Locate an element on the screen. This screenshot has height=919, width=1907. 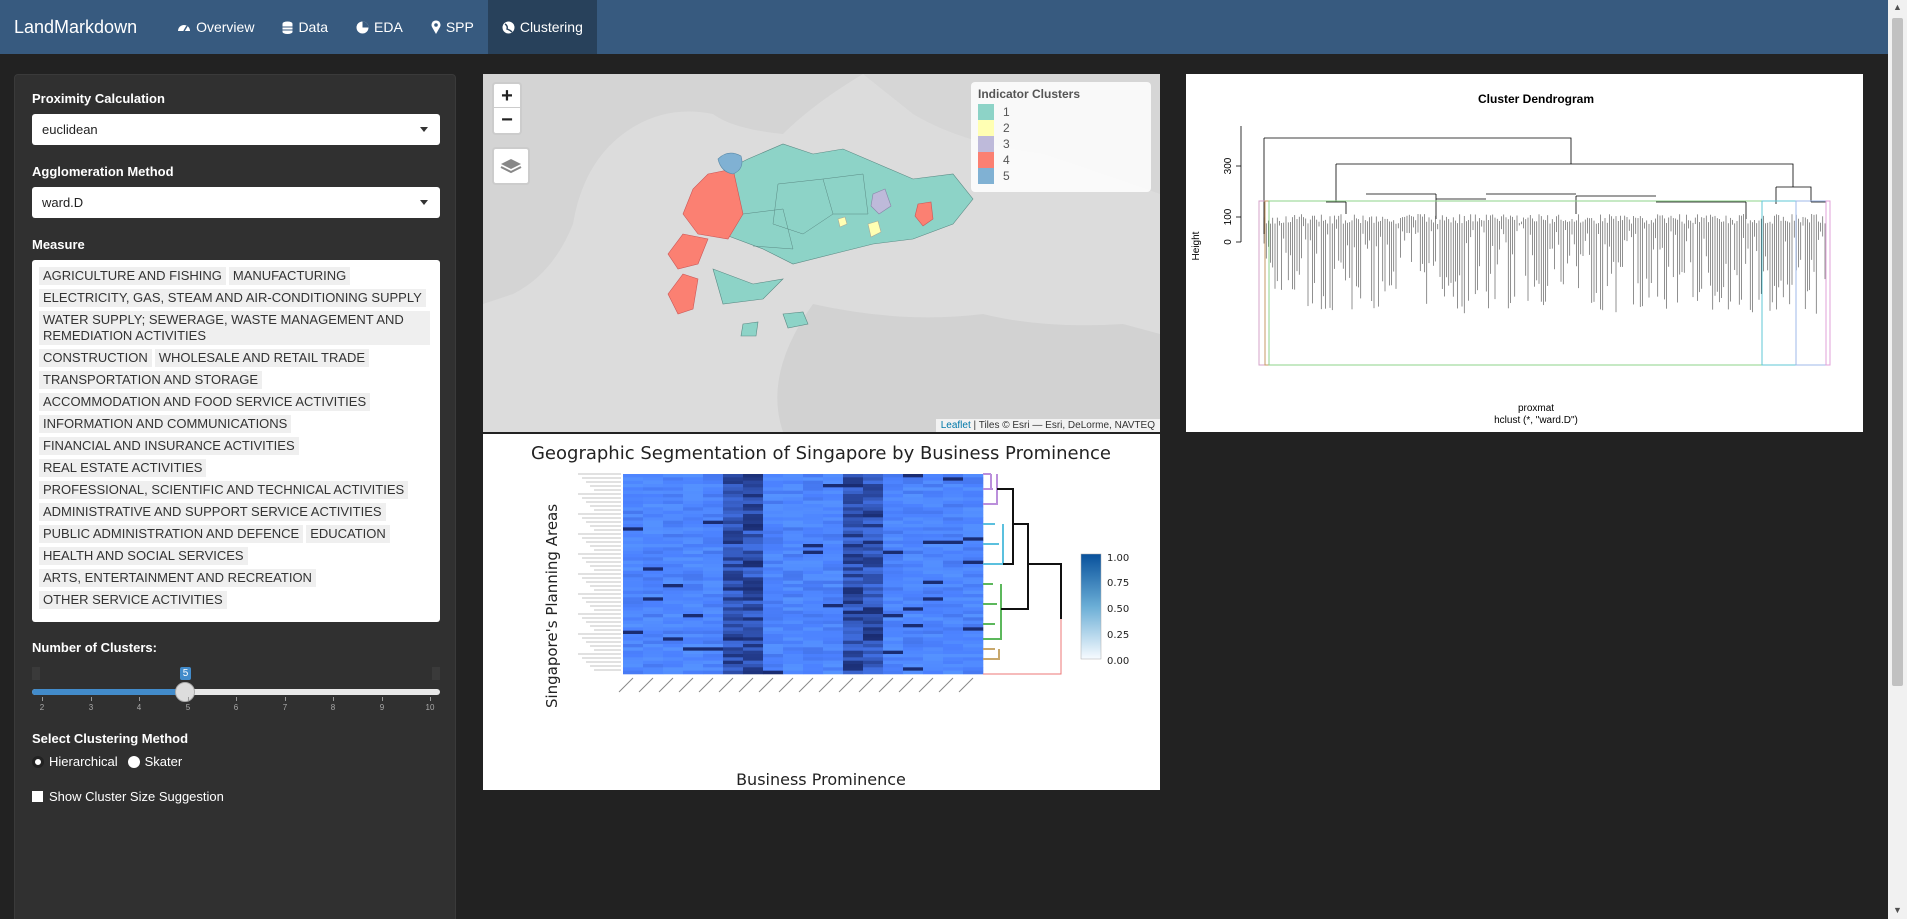
chevron-down-icon is located at coordinates (424, 129).